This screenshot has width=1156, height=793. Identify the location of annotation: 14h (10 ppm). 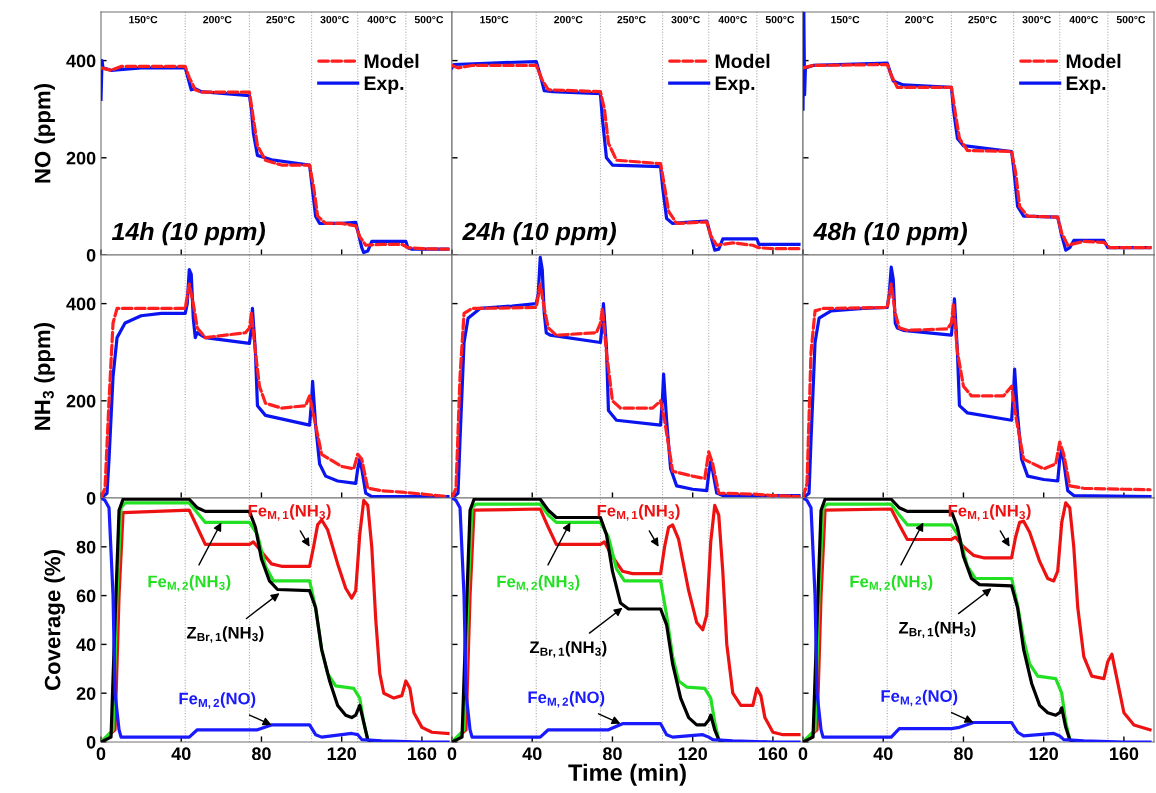
(188, 233).